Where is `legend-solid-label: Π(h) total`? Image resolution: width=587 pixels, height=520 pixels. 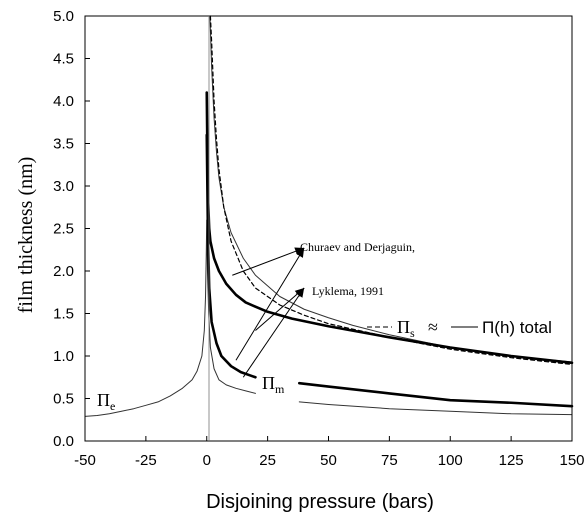 legend-solid-label: Π(h) total is located at coordinates (517, 327).